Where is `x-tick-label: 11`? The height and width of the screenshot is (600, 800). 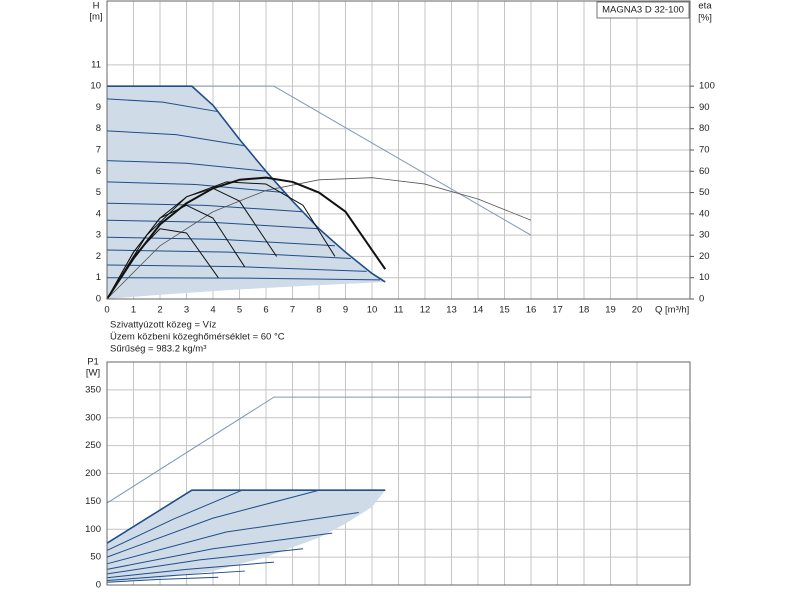 x-tick-label: 11 is located at coordinates (399, 310).